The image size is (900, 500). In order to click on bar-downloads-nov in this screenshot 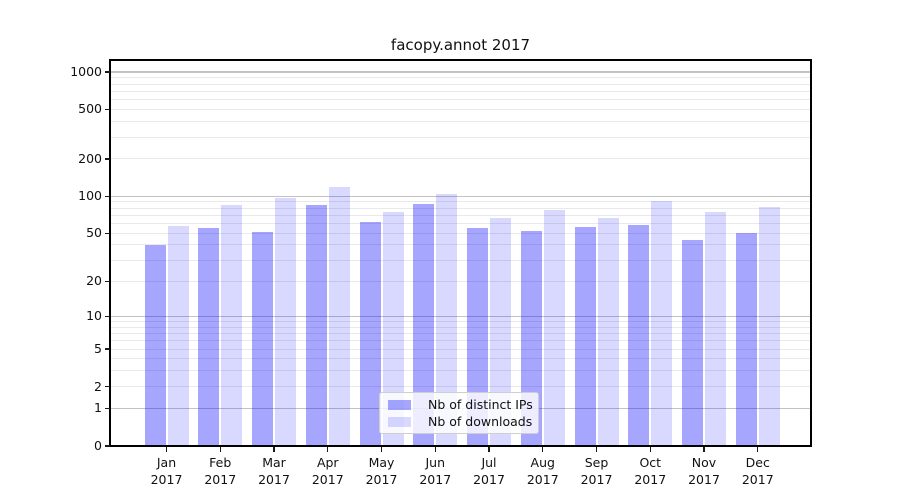, I will do `click(715, 328)`.